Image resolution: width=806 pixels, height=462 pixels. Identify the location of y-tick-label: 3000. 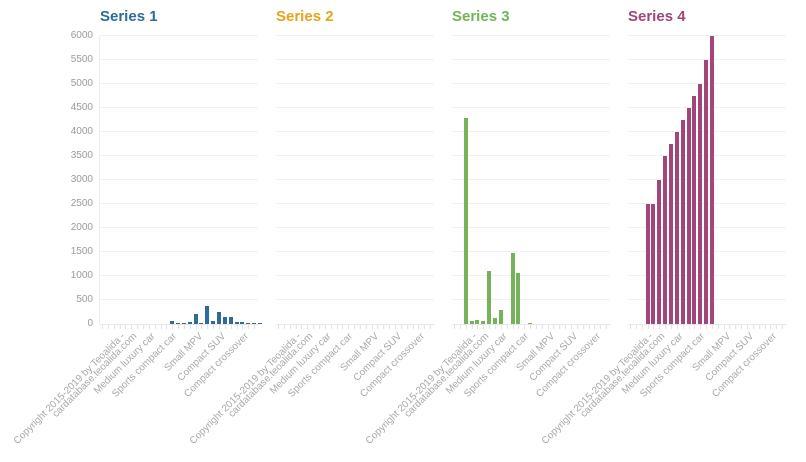
(81, 179).